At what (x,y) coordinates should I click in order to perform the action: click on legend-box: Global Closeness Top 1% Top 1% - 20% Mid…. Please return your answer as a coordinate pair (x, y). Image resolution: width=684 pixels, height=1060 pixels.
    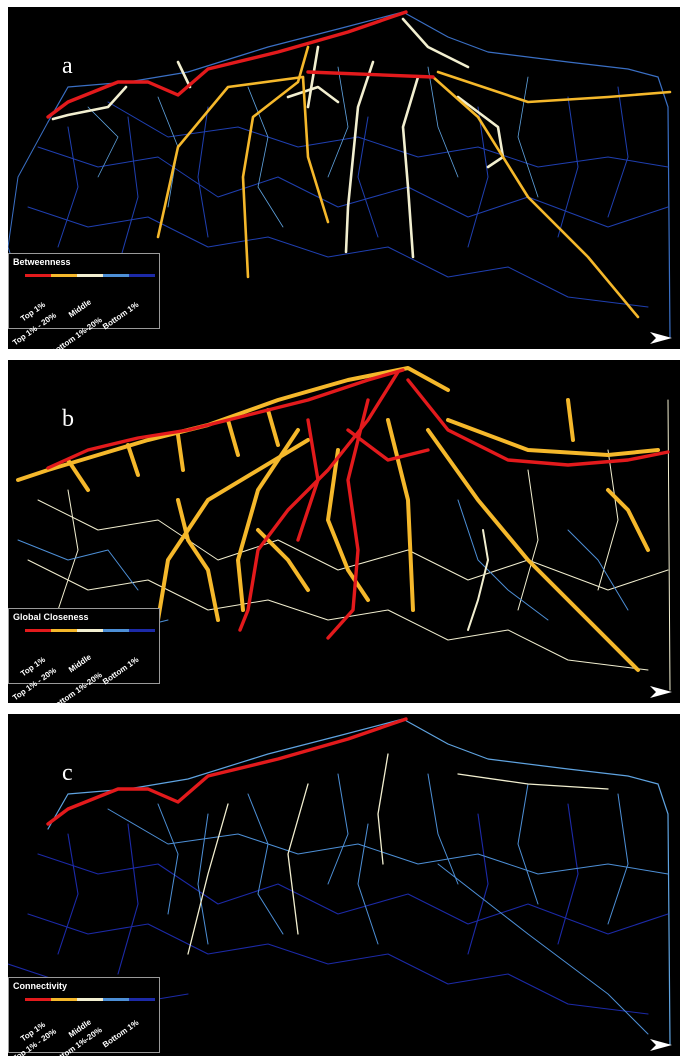
    Looking at the image, I should click on (84, 655).